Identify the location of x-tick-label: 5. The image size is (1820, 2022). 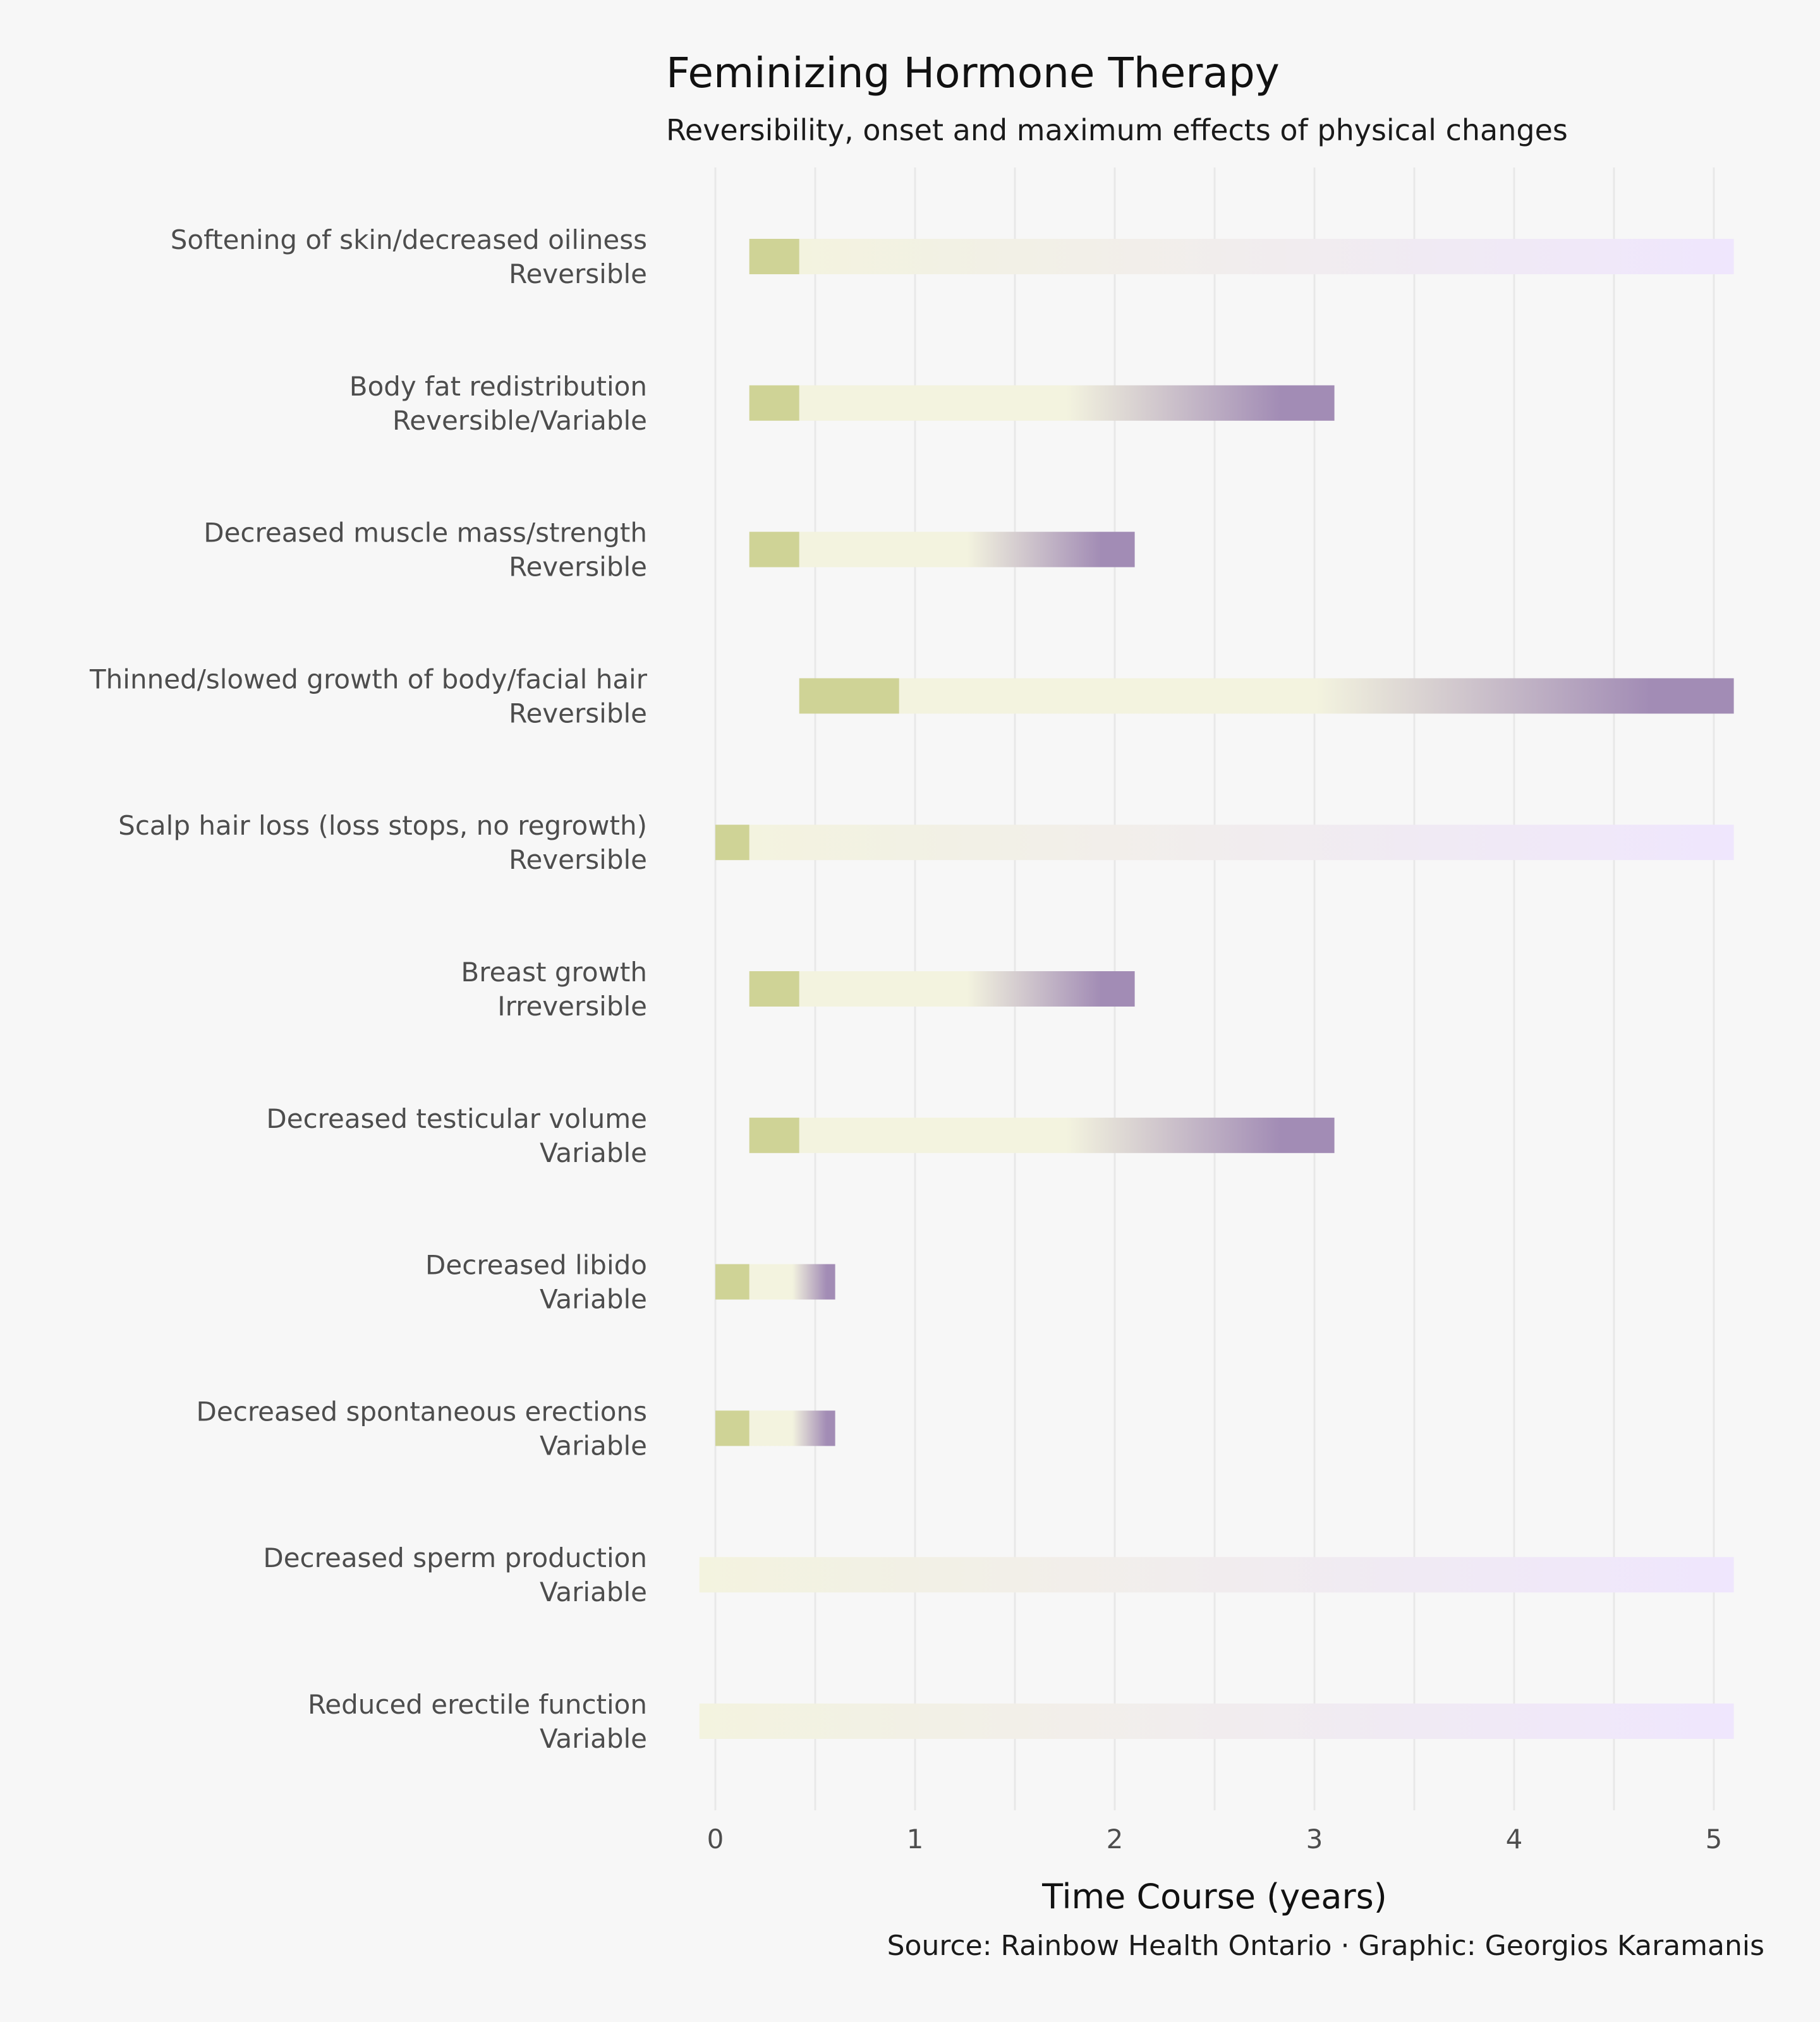
(1714, 1839).